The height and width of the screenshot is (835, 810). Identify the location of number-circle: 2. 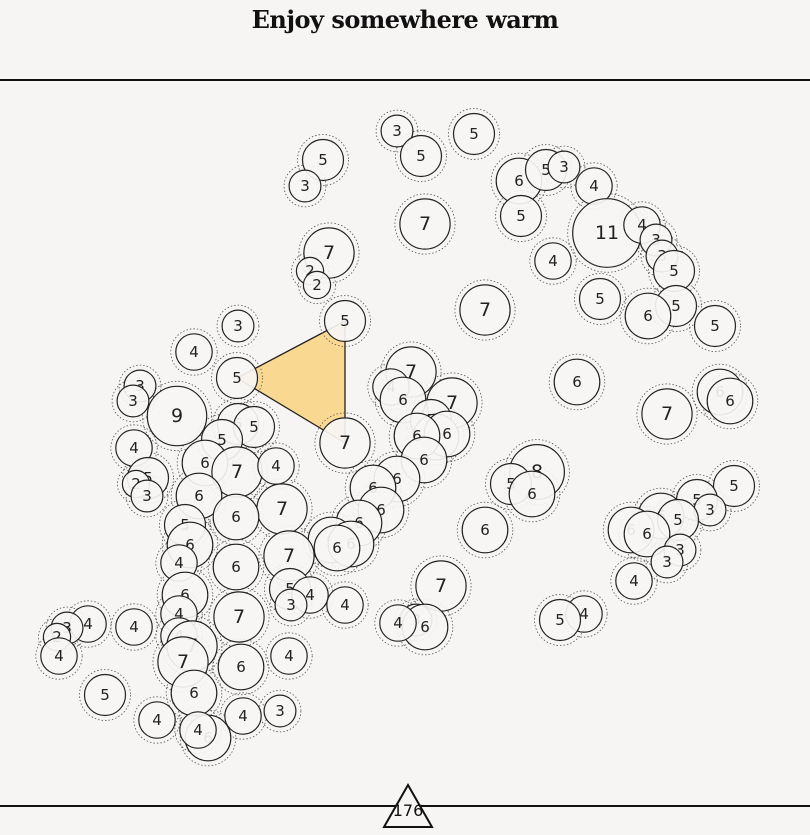
(317, 285).